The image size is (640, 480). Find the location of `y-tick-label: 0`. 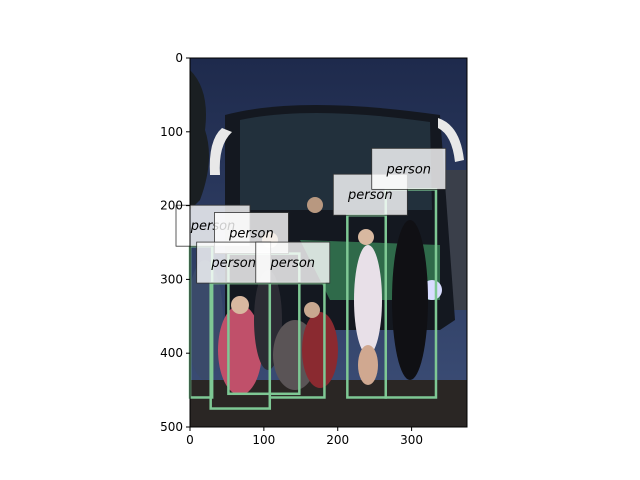

y-tick-label: 0 is located at coordinates (179, 58).